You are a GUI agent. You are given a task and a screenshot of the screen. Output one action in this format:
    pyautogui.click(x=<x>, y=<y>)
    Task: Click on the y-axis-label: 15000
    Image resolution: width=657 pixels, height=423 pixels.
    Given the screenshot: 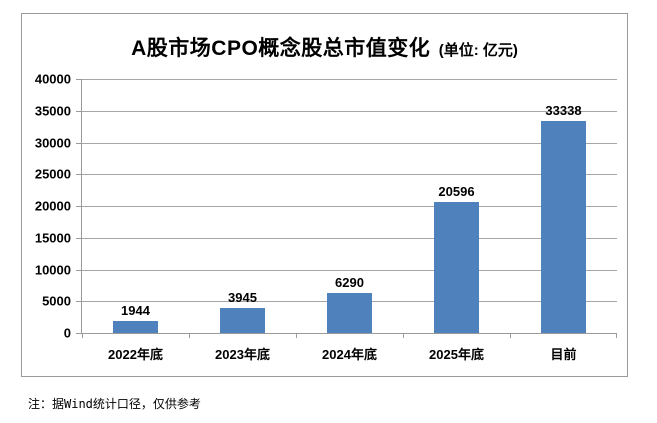 What is the action you would take?
    pyautogui.click(x=52, y=238)
    